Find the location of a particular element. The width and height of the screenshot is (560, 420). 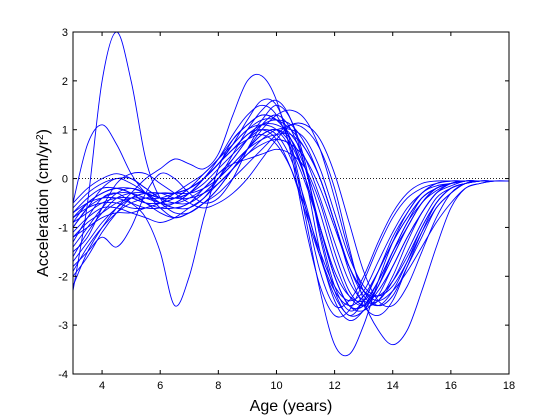

y-axis-label-close: ) is located at coordinates (43, 131).